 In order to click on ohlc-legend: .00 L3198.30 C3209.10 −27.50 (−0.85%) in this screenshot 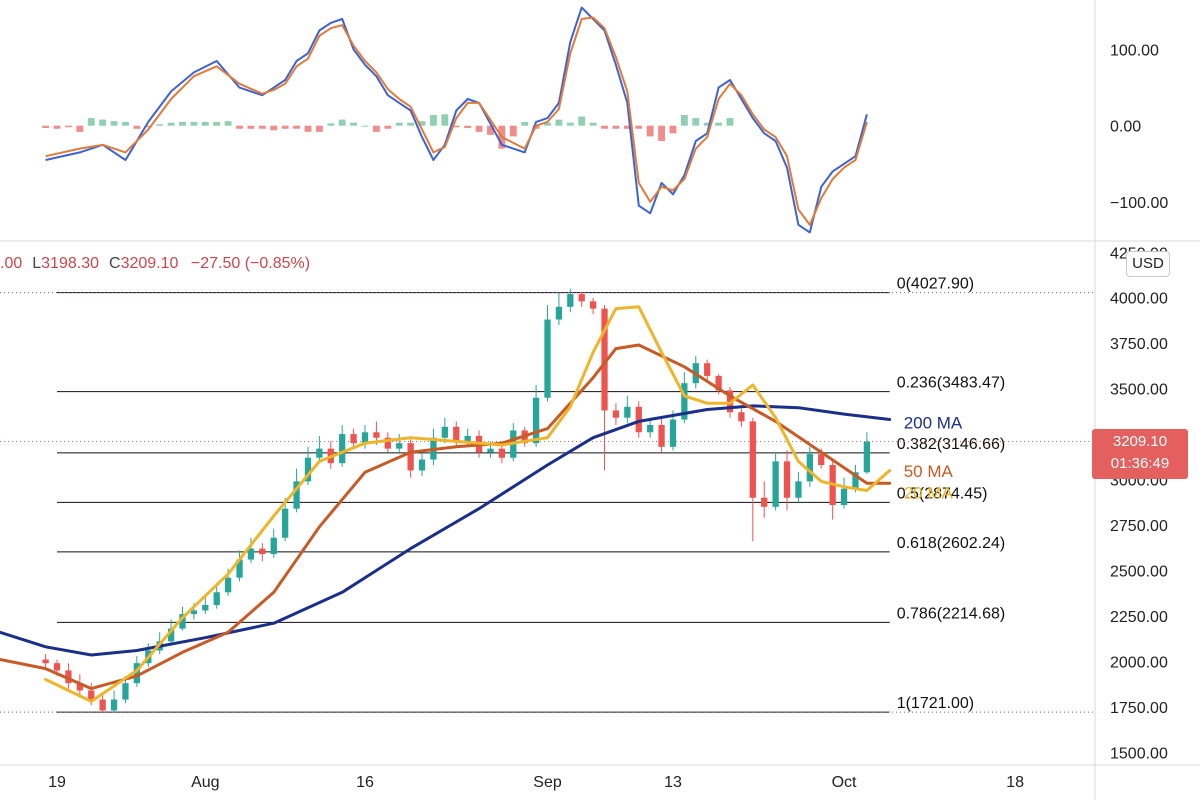, I will do `click(155, 264)`.